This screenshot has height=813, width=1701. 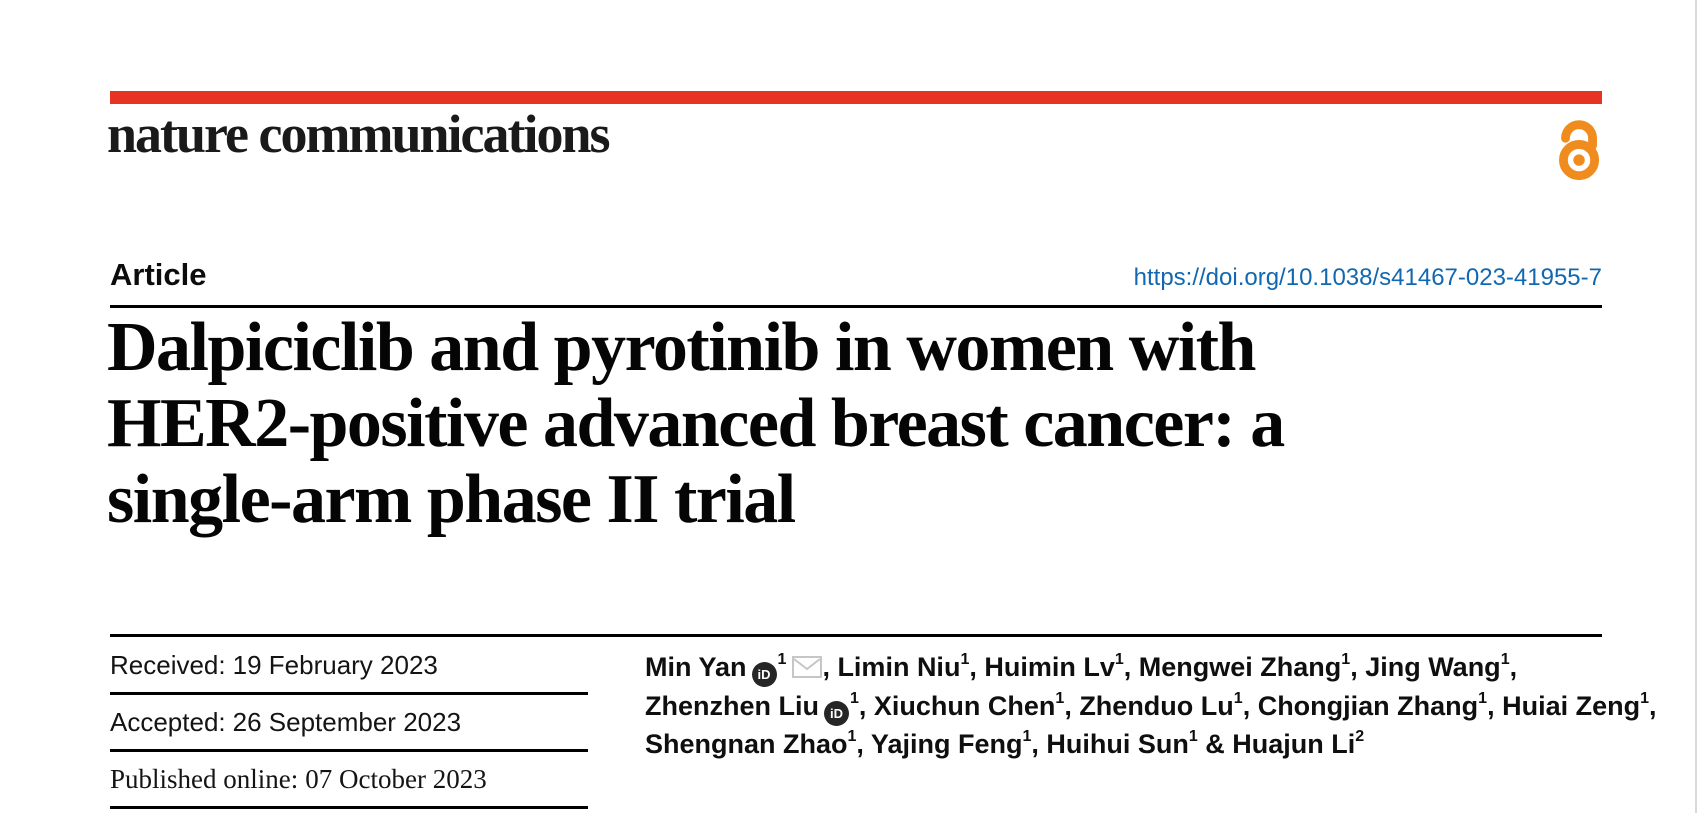 I want to click on author-text: , Xiuchun Chen, so click(x=957, y=706).